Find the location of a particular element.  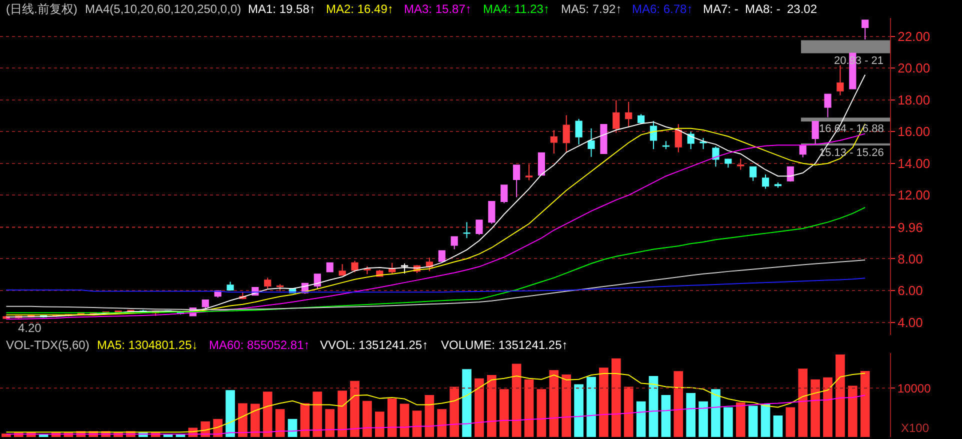

text: MA2: 16.49↑ is located at coordinates (360, 9).